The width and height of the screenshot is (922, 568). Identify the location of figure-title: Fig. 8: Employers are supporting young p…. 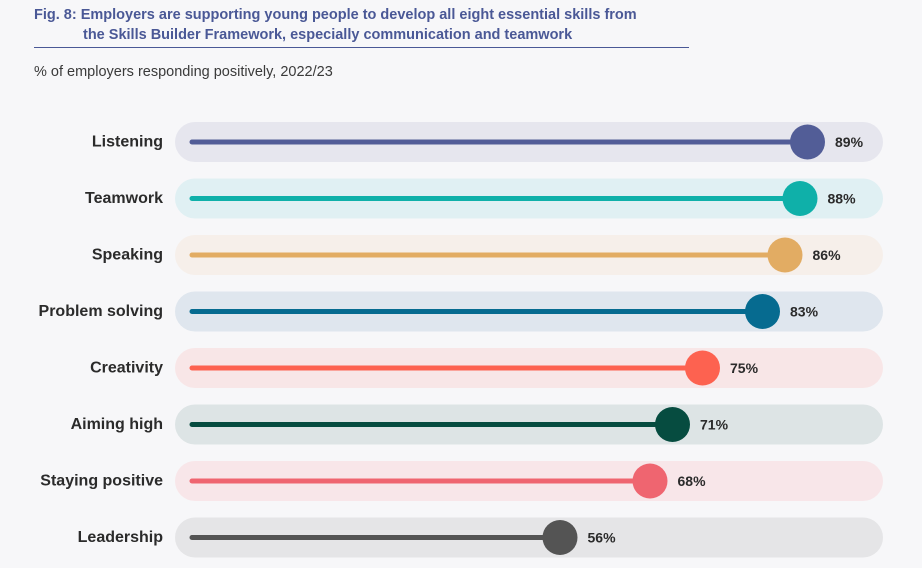
(364, 25).